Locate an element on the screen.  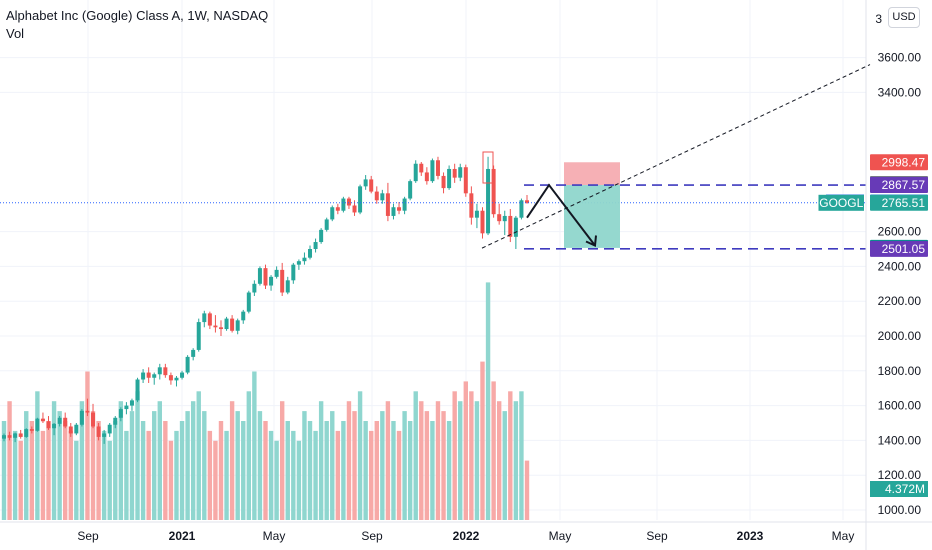
price-tick-label: 3400.00 is located at coordinates (900, 92).